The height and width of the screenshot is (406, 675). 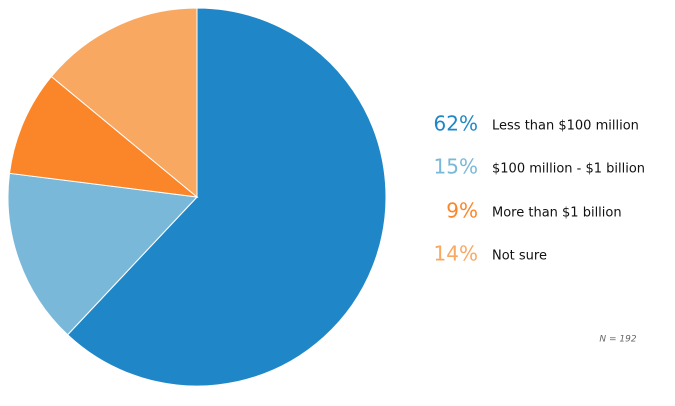 I want to click on legend-label: Not sure, so click(x=519, y=256).